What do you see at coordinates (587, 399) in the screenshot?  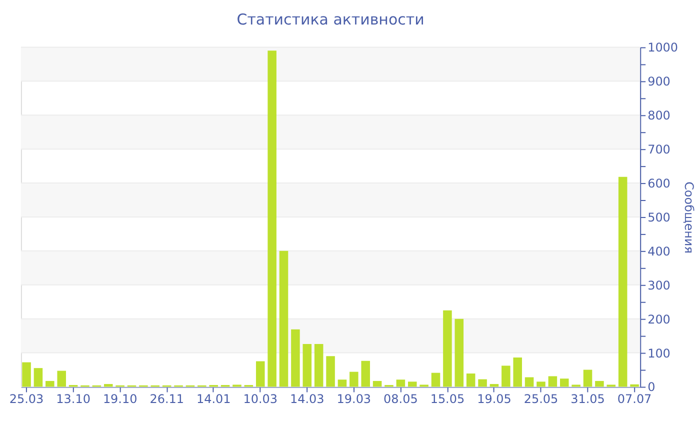 I see `x-tick-label: 31.05` at bounding box center [587, 399].